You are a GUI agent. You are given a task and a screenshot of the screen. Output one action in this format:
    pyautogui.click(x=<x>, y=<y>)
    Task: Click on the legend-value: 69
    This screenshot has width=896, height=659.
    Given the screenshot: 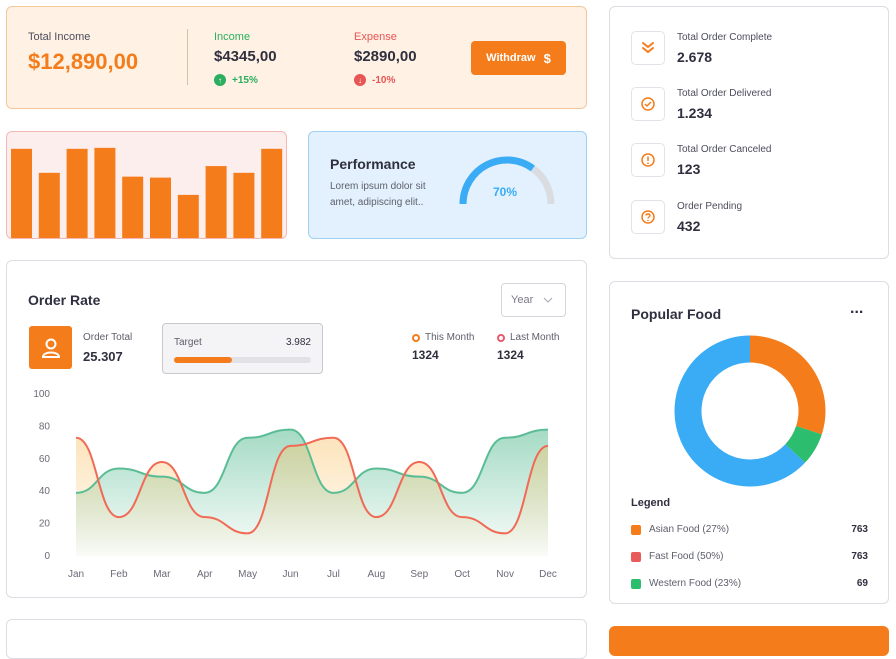 What is the action you would take?
    pyautogui.click(x=862, y=583)
    